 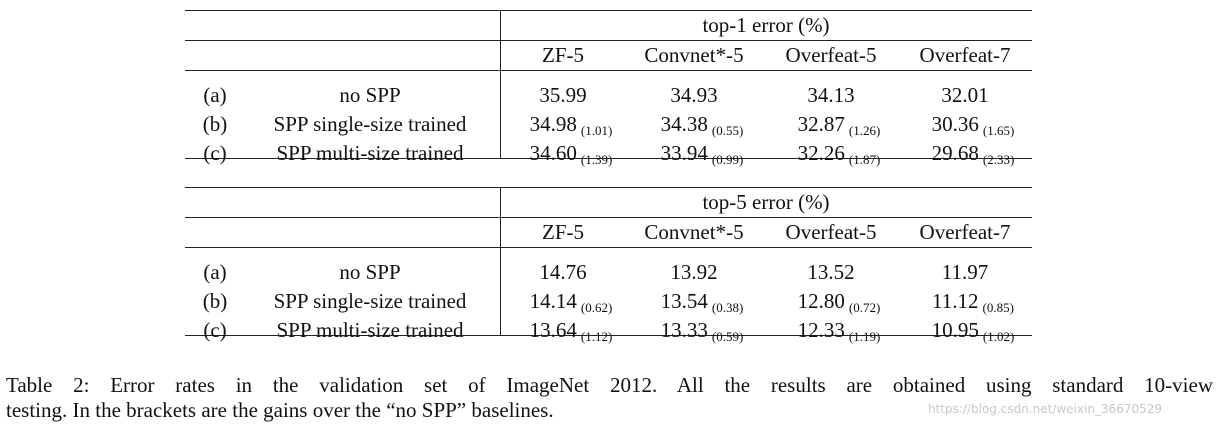 What do you see at coordinates (596, 130) in the screenshot?
I see `gain: (1.01)` at bounding box center [596, 130].